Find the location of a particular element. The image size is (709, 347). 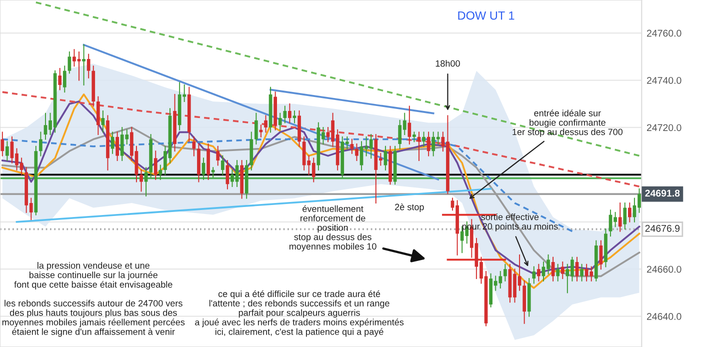

annotation: la pression vendeuse et une baisse continuelle sur la journée font que cette baisse était envisageable les rebonds successifs autour de 24700 vers des plus hauts toujours plus bas sous des moyennes mobiles jamais réellement percées étaient le signe d'un affaissement à venir is located at coordinates (93, 299).